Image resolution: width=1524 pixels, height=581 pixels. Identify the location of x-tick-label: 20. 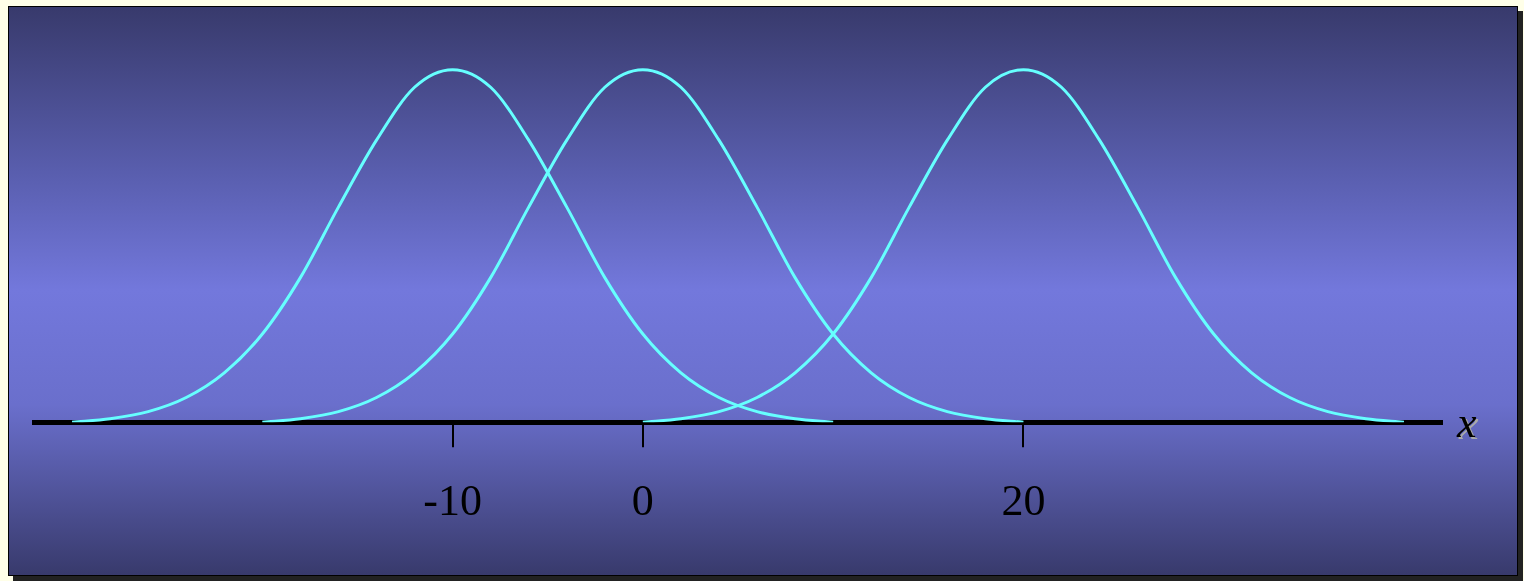
(1023, 501).